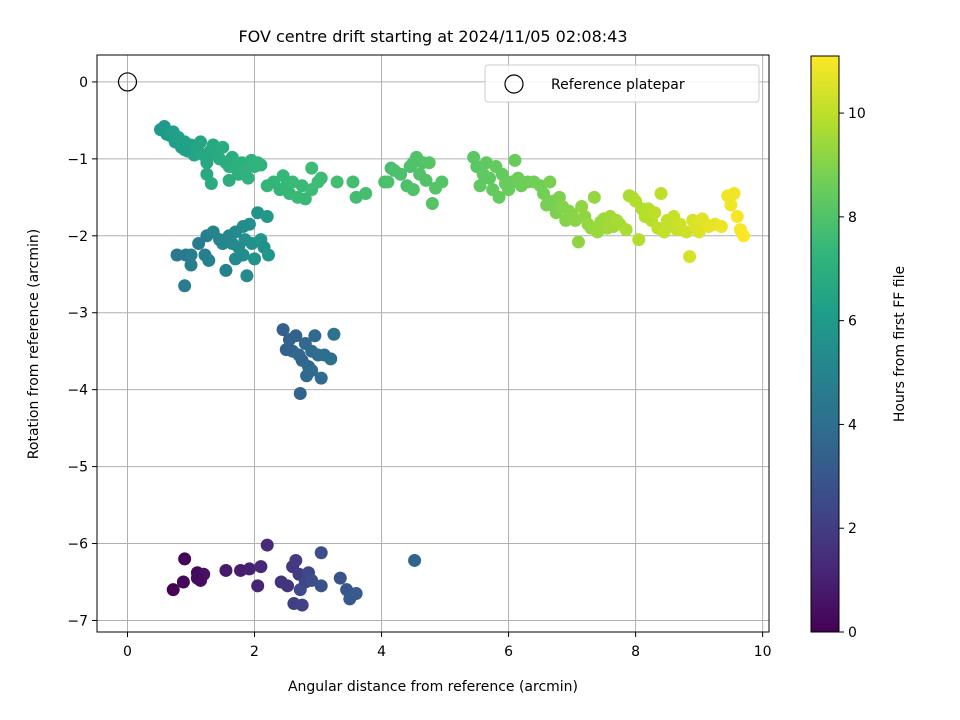 The width and height of the screenshot is (960, 720). I want to click on reference-platepar-point, so click(127, 82).